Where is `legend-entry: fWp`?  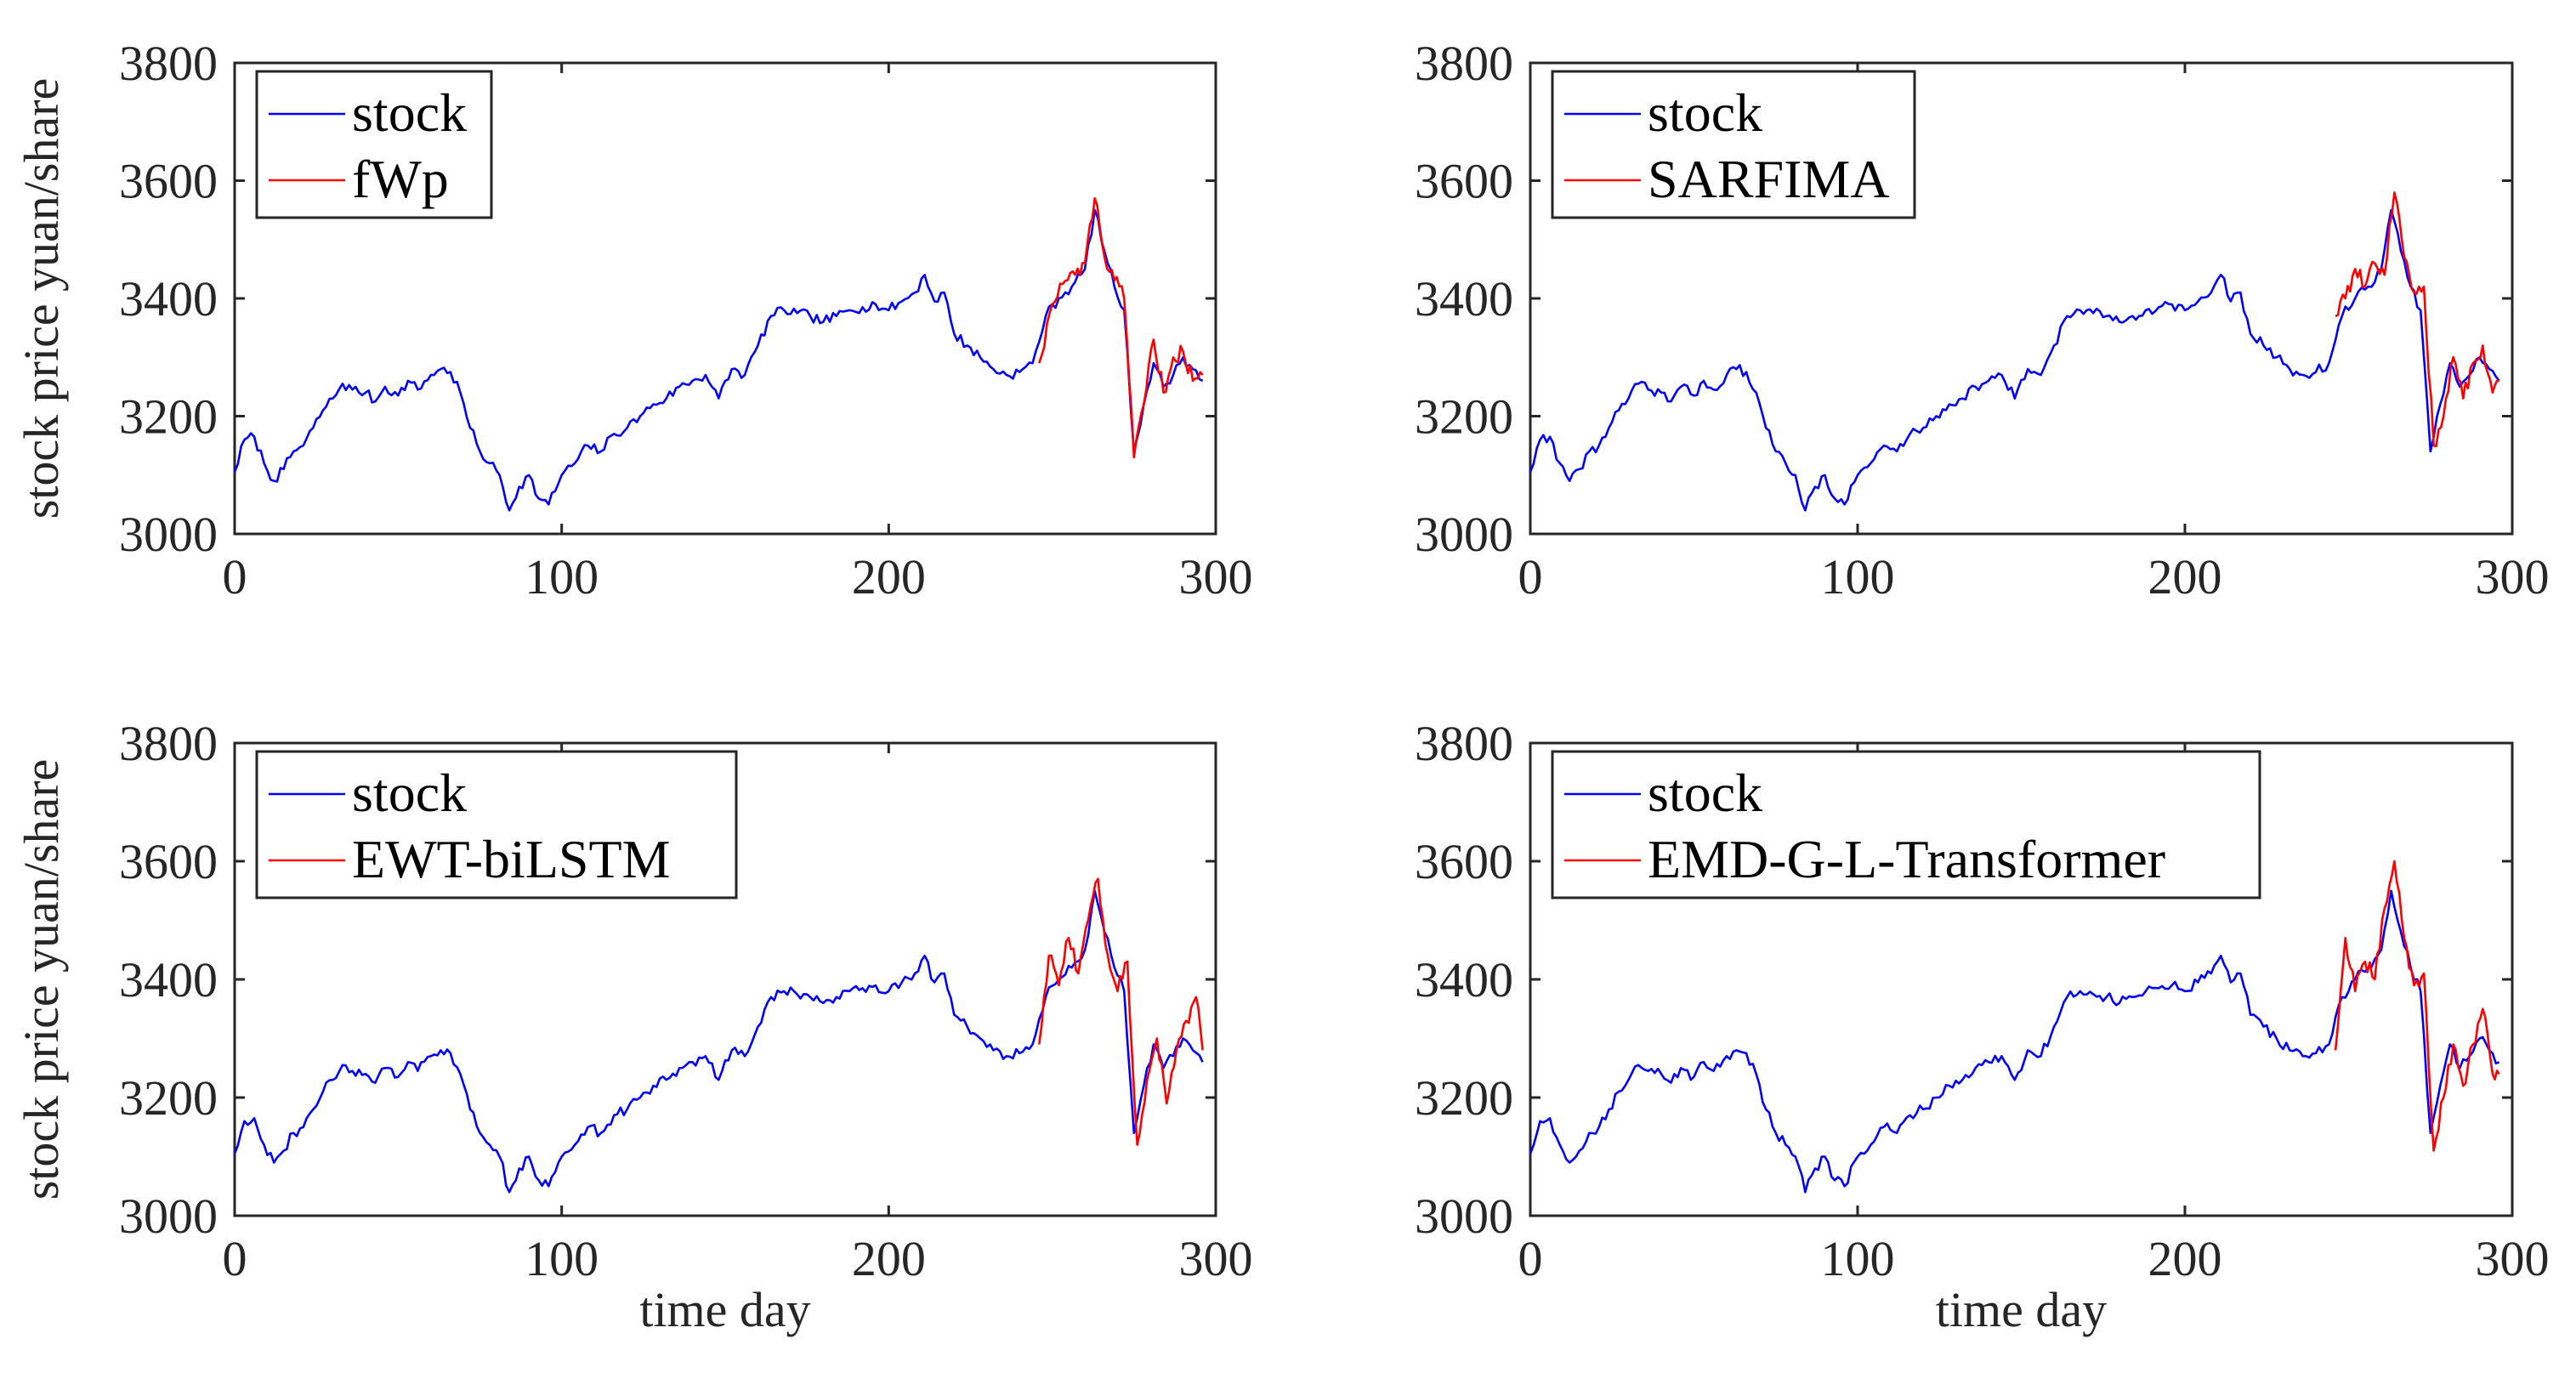 legend-entry: fWp is located at coordinates (401, 179).